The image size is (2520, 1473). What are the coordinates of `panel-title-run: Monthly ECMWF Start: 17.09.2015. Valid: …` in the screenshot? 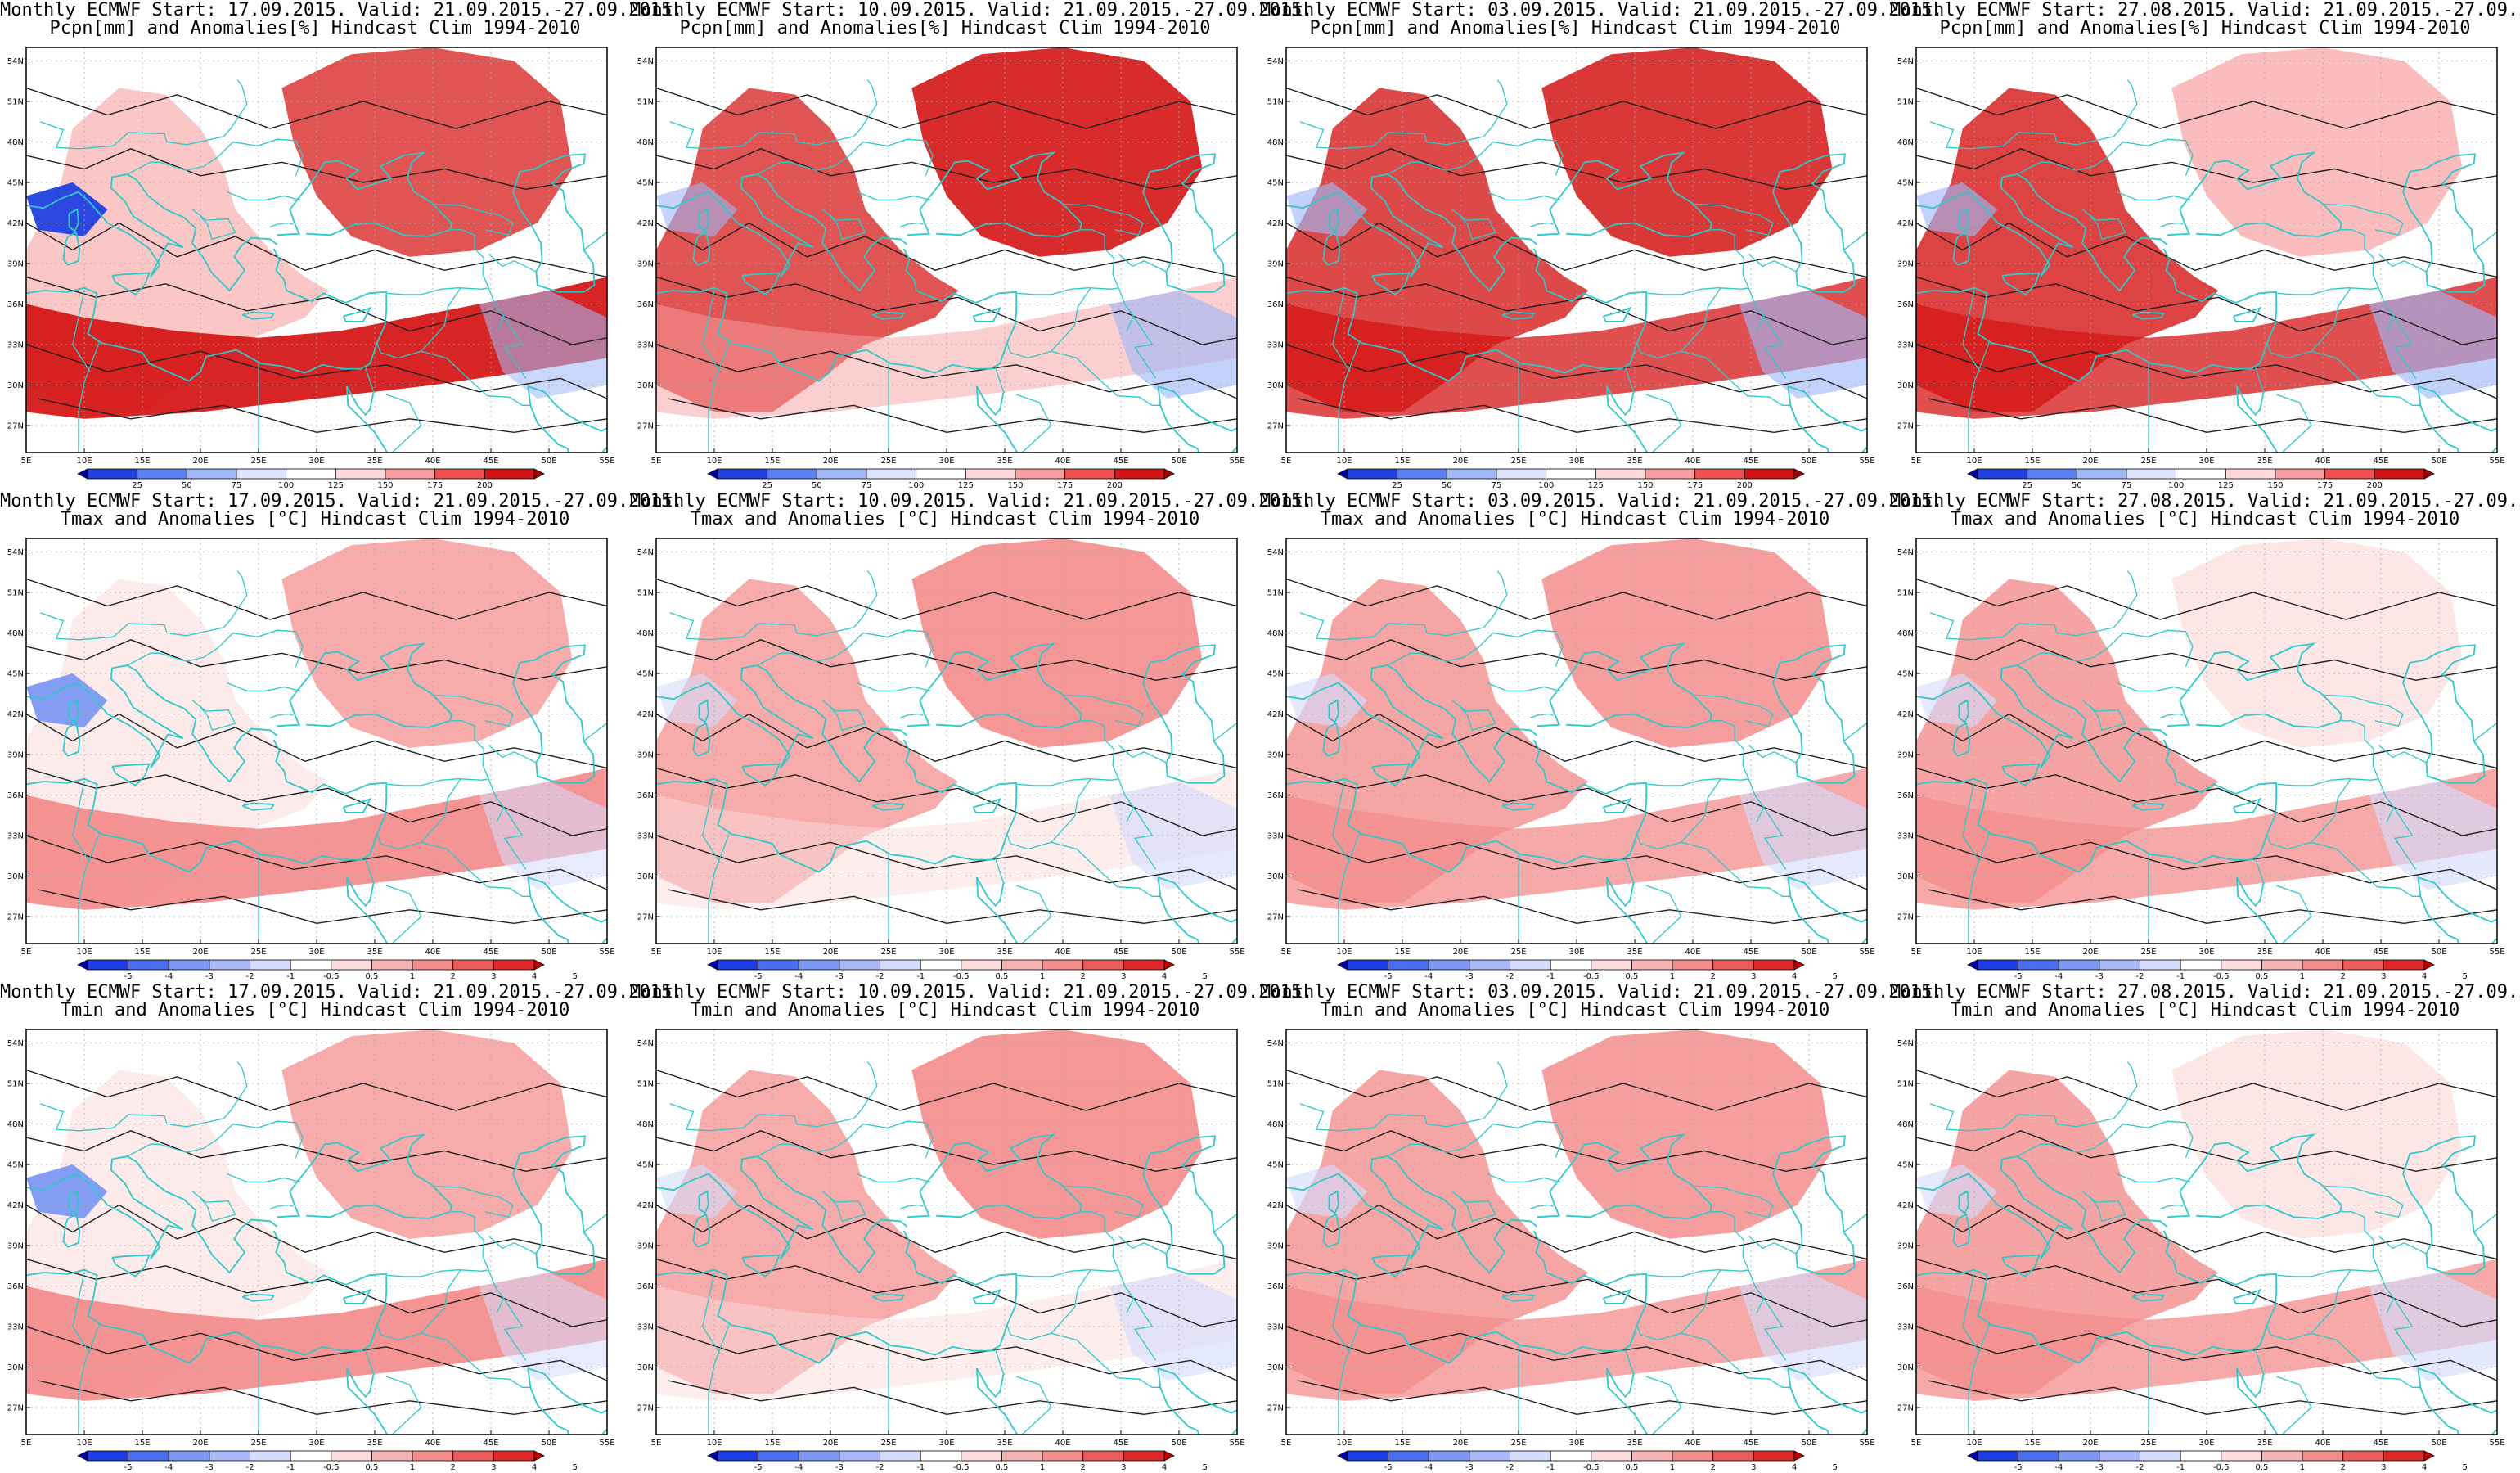 It's located at (342, 501).